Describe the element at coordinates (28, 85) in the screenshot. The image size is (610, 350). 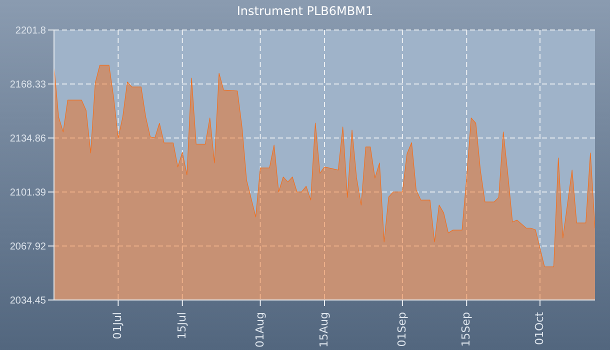
I see `y-tick-label: 2168.33` at that location.